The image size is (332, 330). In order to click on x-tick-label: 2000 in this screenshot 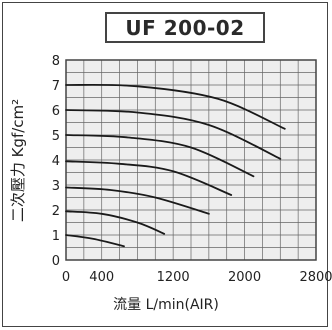, I will do `click(244, 277)`.